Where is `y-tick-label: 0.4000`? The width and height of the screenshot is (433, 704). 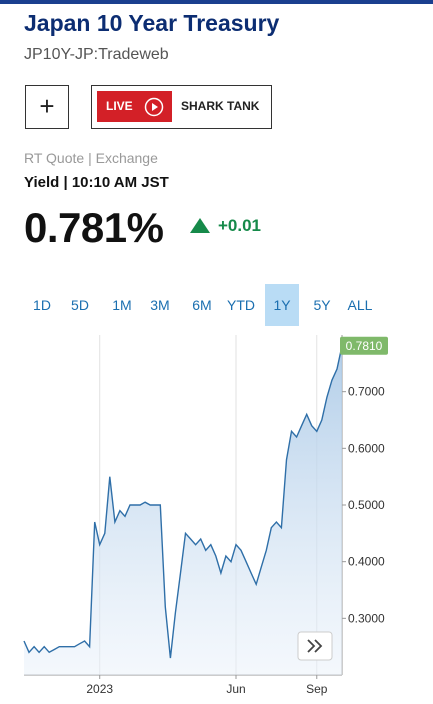 y-tick-label: 0.4000 is located at coordinates (366, 562).